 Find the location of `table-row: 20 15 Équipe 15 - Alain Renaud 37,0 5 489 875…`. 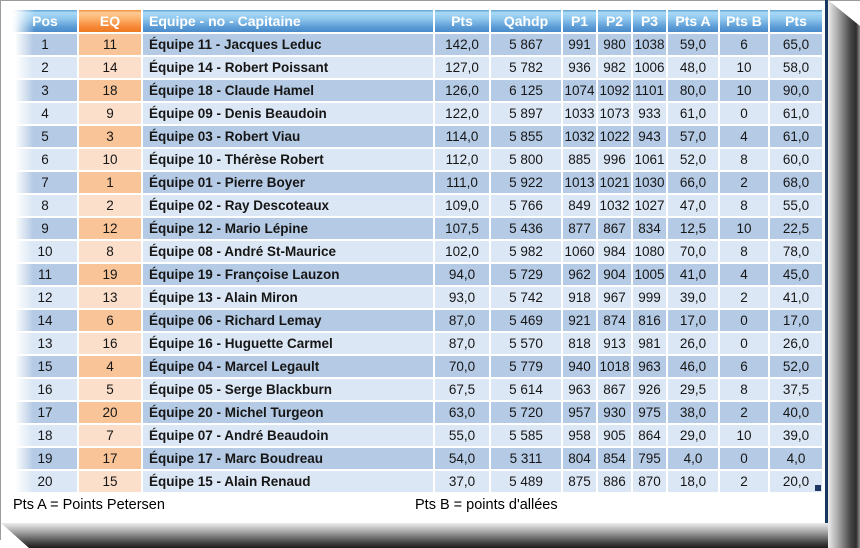

table-row: 20 15 Équipe 15 - Alain Renaud 37,0 5 489 875… is located at coordinates (417, 481).